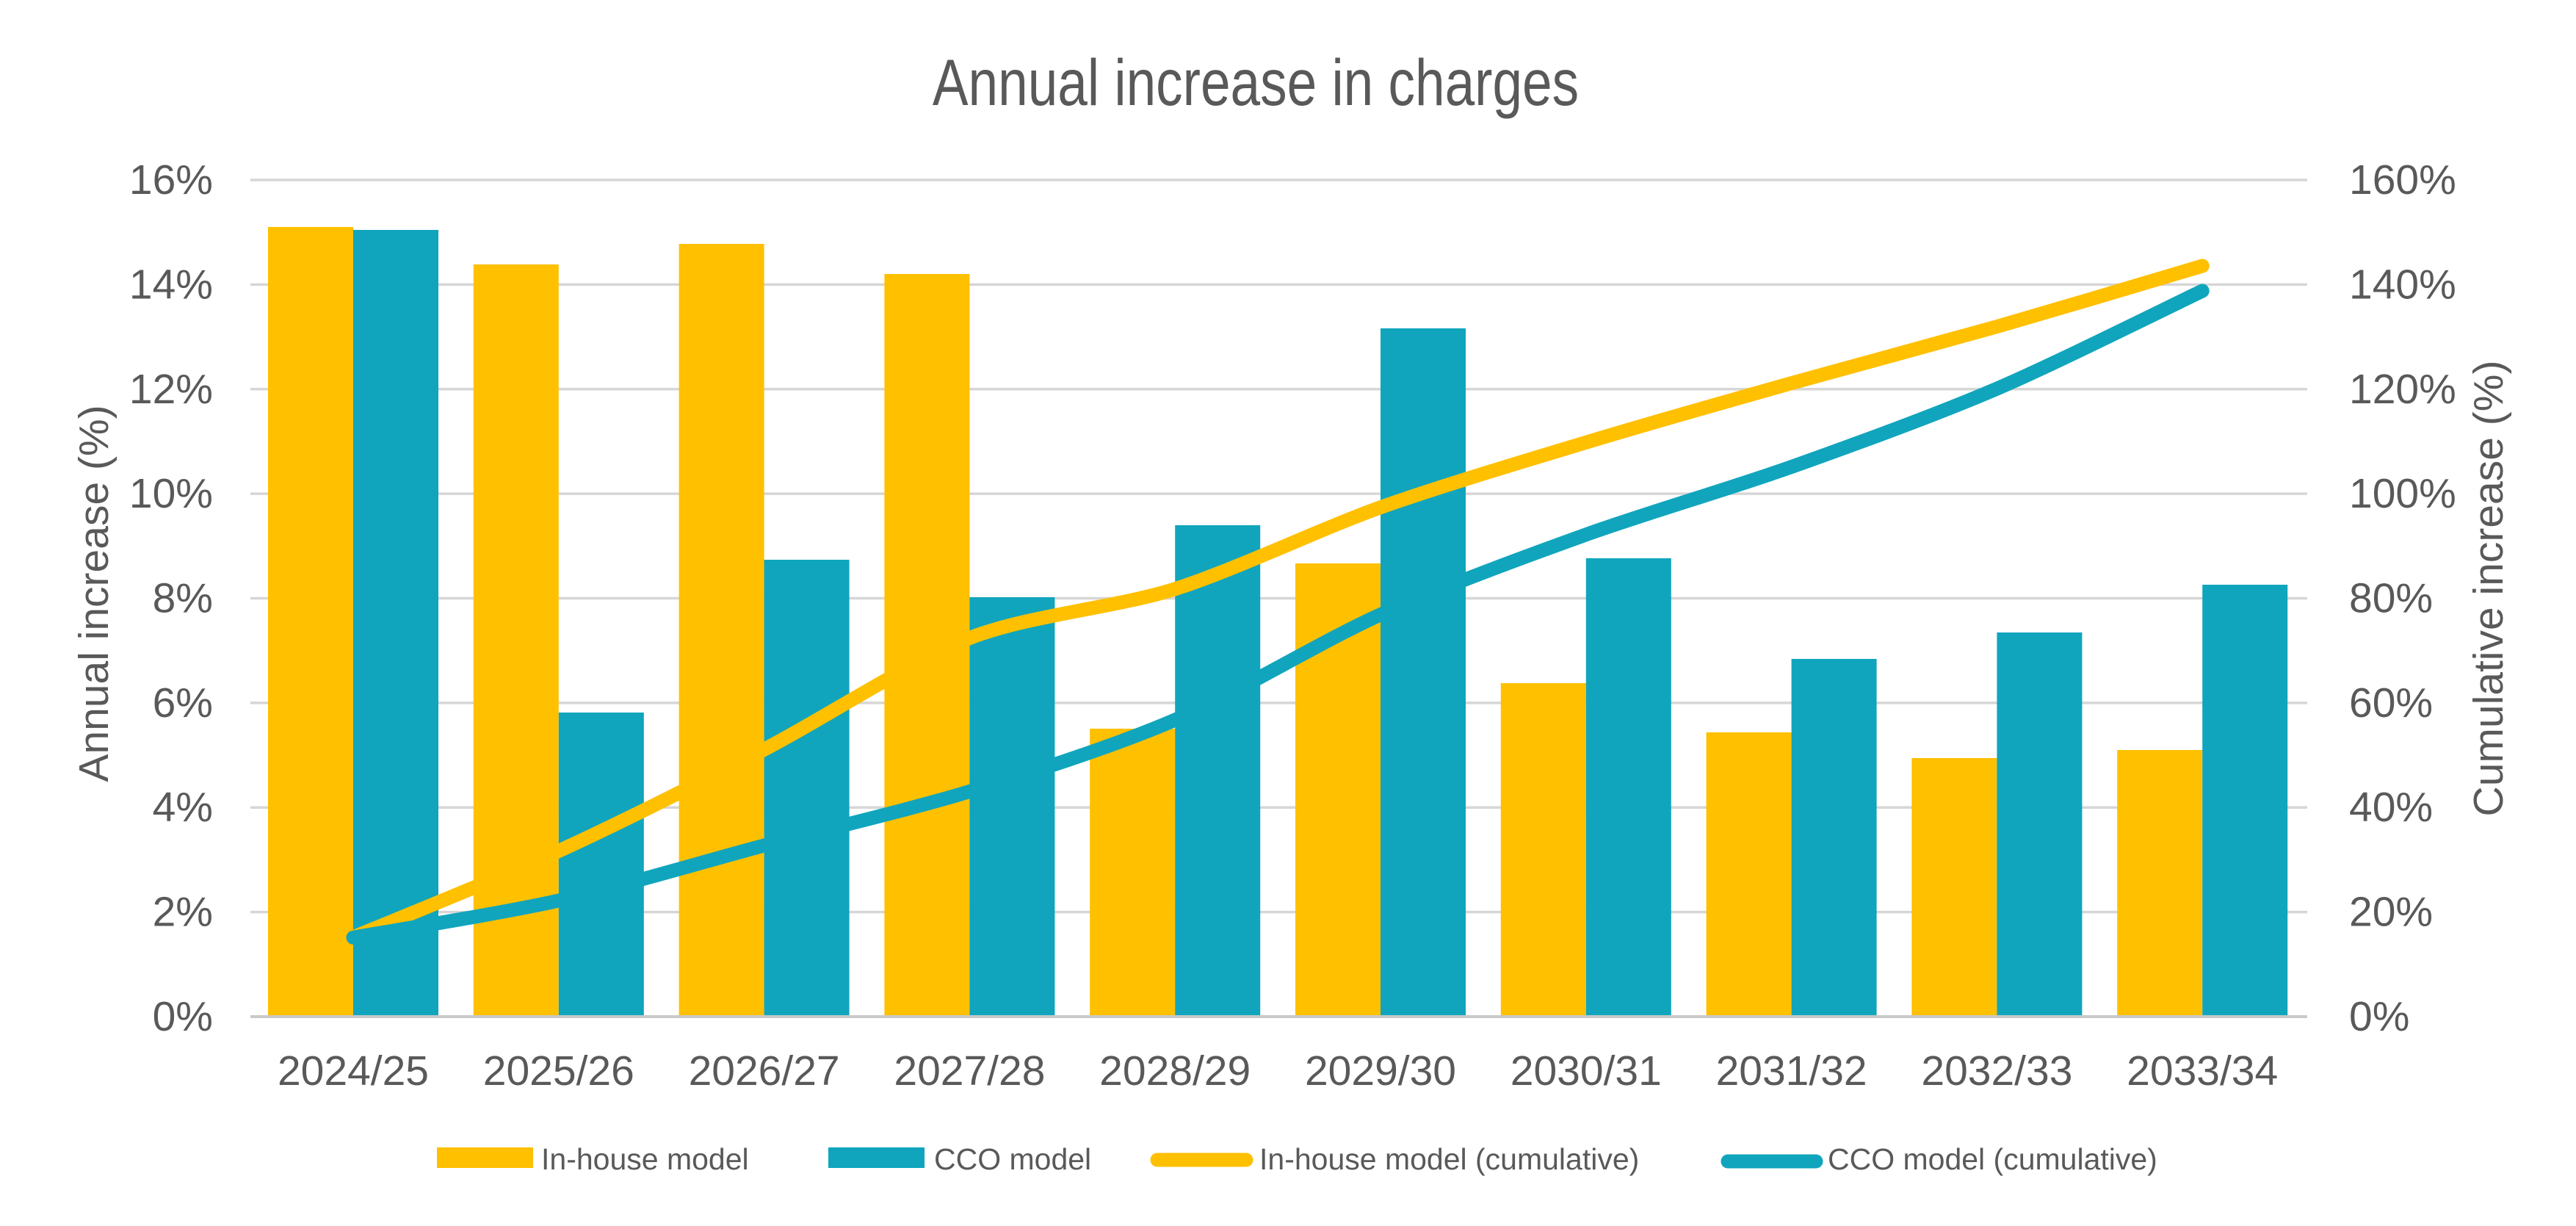 The height and width of the screenshot is (1226, 2576). What do you see at coordinates (1449, 1159) in the screenshot?
I see `svg-text: In-house model (cumulative)` at bounding box center [1449, 1159].